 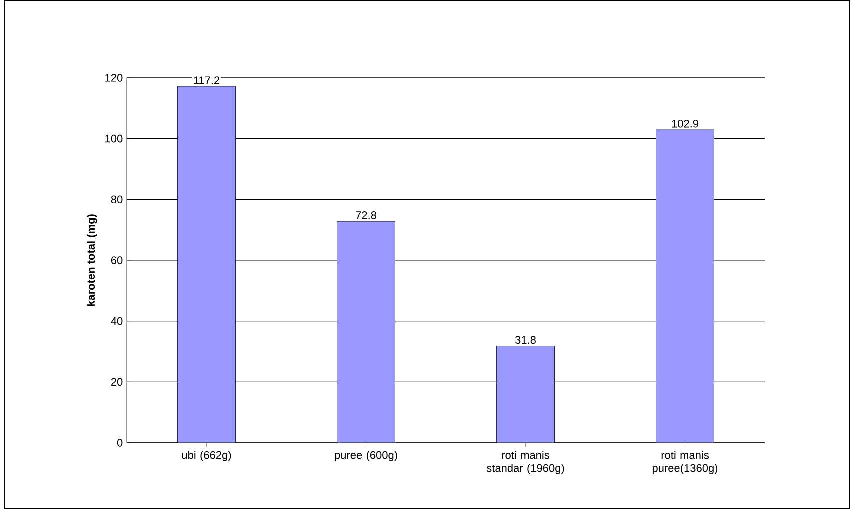 What do you see at coordinates (207, 456) in the screenshot?
I see `x-tick-label: ubi (662g)` at bounding box center [207, 456].